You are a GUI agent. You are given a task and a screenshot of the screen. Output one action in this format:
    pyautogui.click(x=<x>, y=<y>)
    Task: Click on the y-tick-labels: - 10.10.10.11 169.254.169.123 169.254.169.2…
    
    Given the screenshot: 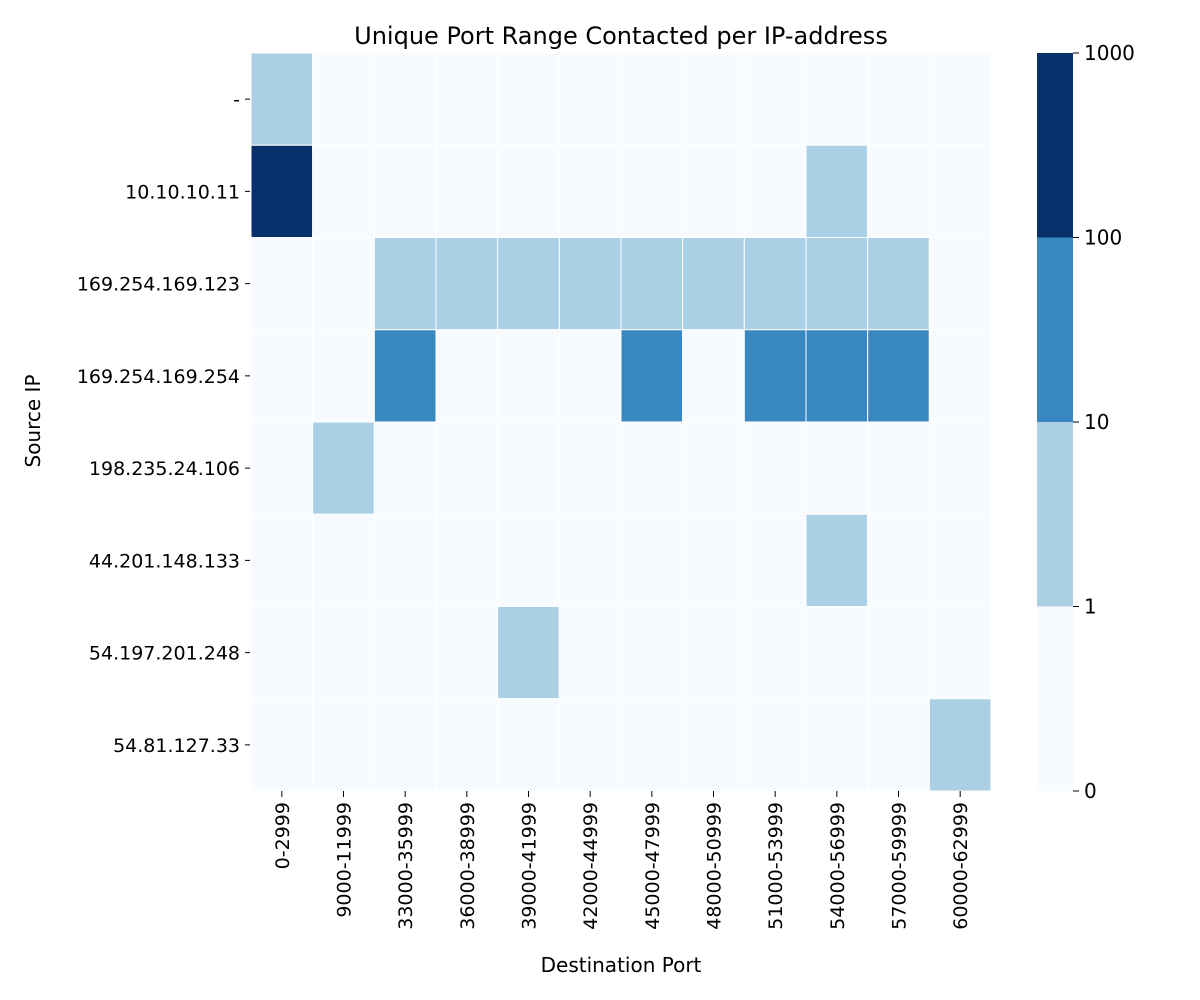 What is the action you would take?
    pyautogui.click(x=163, y=423)
    